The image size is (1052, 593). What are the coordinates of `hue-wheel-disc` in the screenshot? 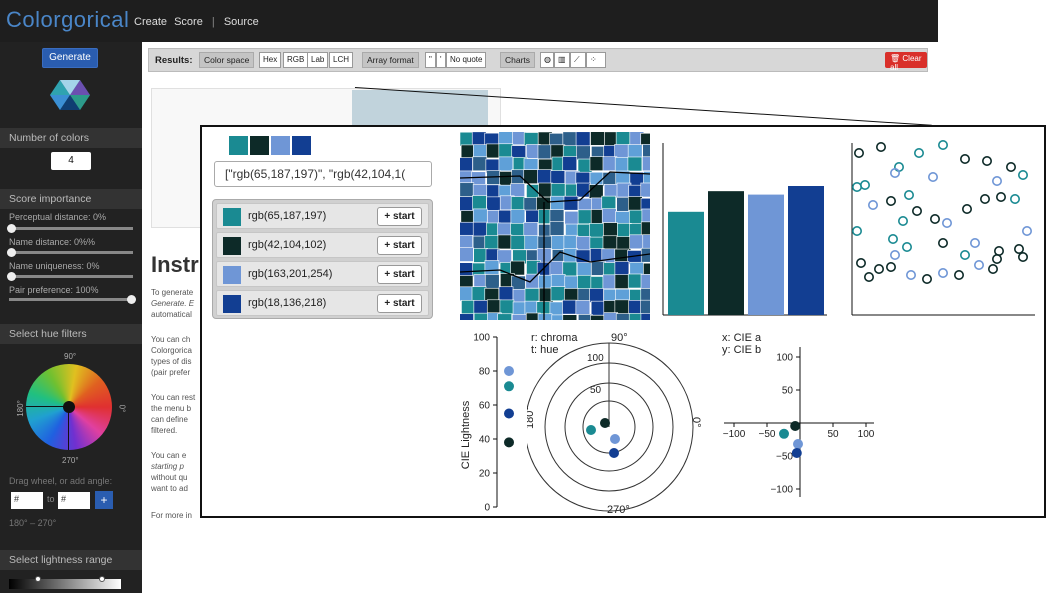 It's located at (69, 407).